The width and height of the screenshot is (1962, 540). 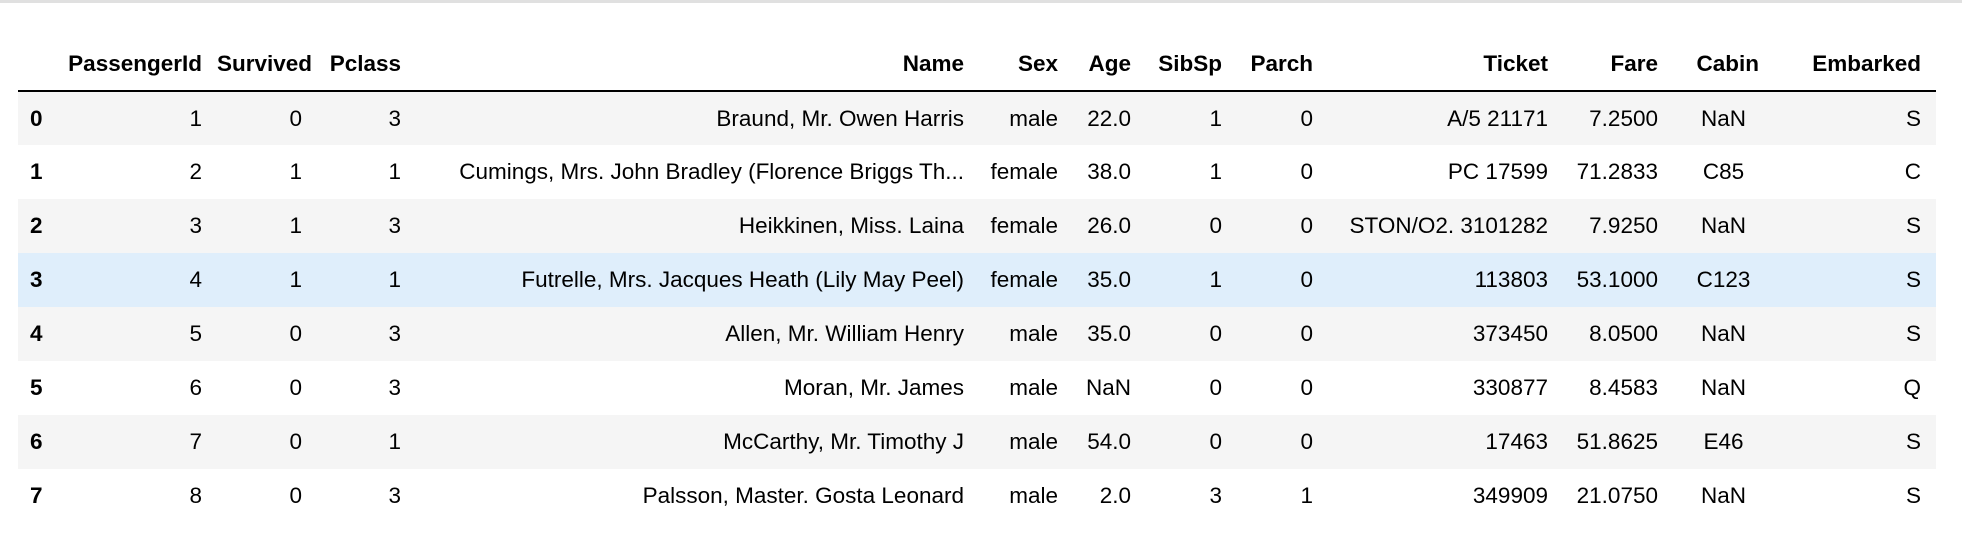 I want to click on column-header-passengerid: PassengerId, so click(x=137, y=65).